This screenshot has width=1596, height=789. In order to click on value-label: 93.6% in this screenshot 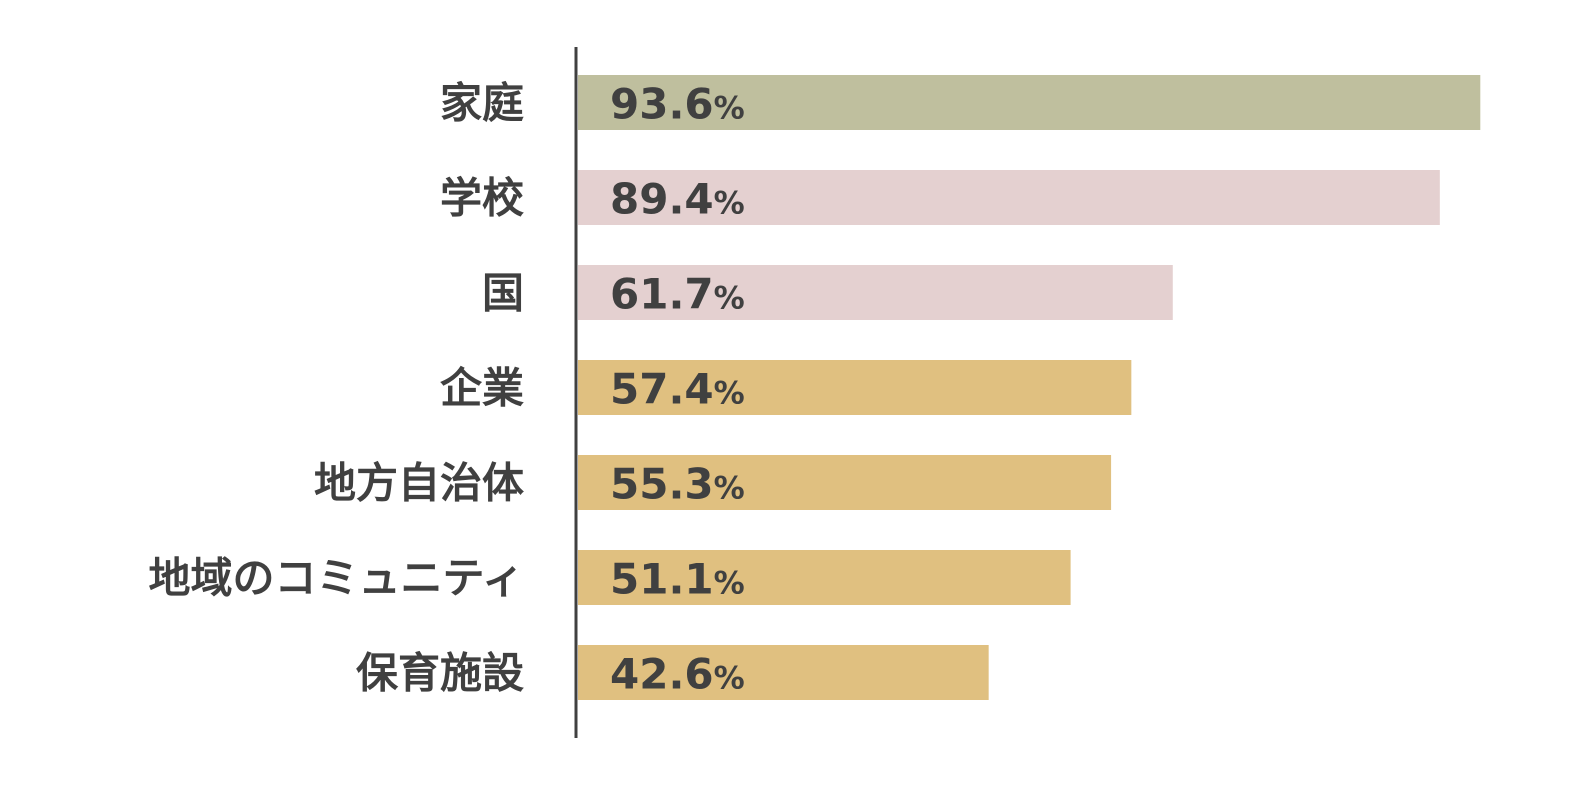, I will do `click(677, 104)`.